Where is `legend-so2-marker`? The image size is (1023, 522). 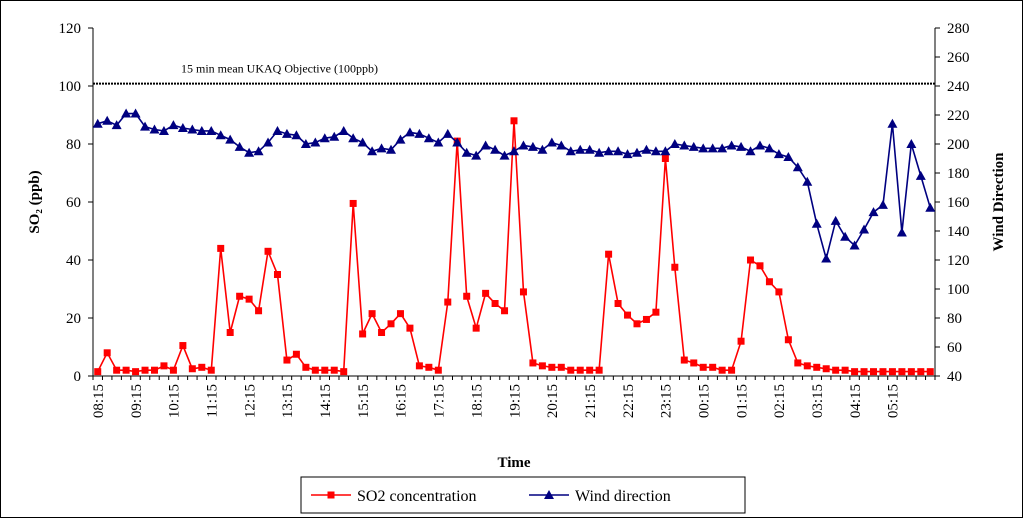 legend-so2-marker is located at coordinates (331, 495).